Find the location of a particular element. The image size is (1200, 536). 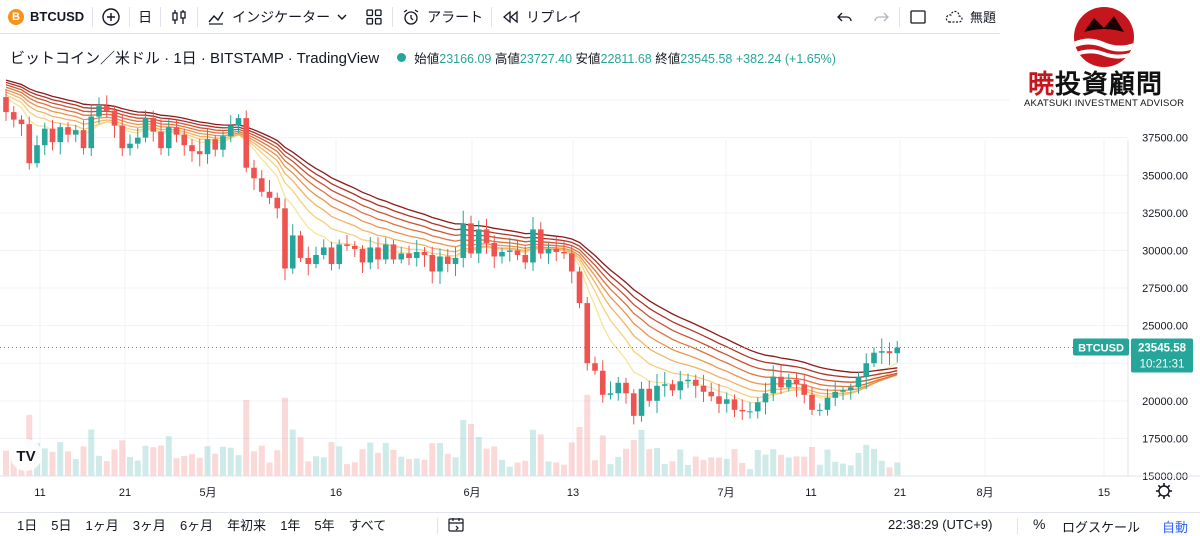

percent-toggle: % is located at coordinates (1039, 524).